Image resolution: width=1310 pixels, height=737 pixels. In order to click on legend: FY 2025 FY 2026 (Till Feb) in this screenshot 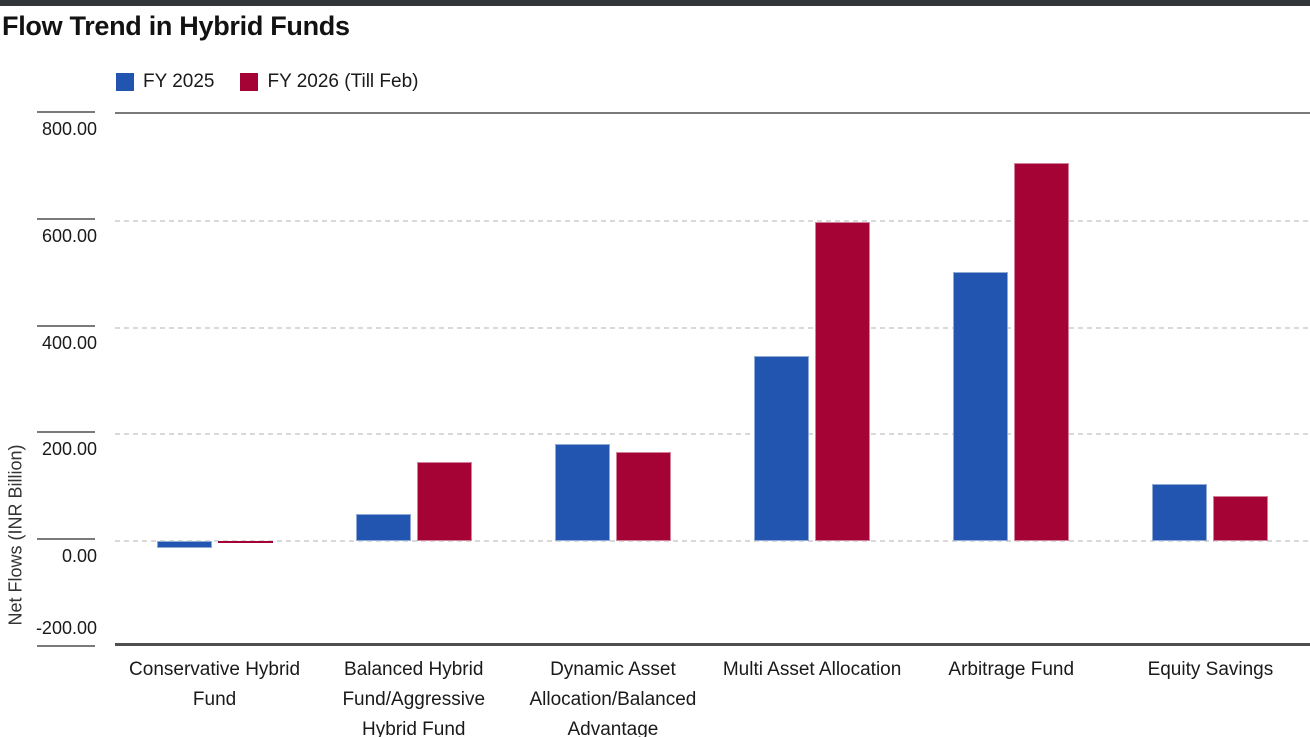, I will do `click(267, 82)`.